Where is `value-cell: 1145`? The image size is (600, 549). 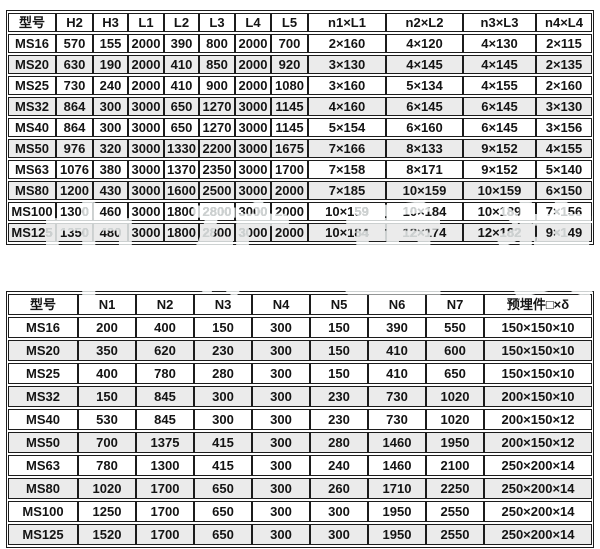 value-cell: 1145 is located at coordinates (289, 106).